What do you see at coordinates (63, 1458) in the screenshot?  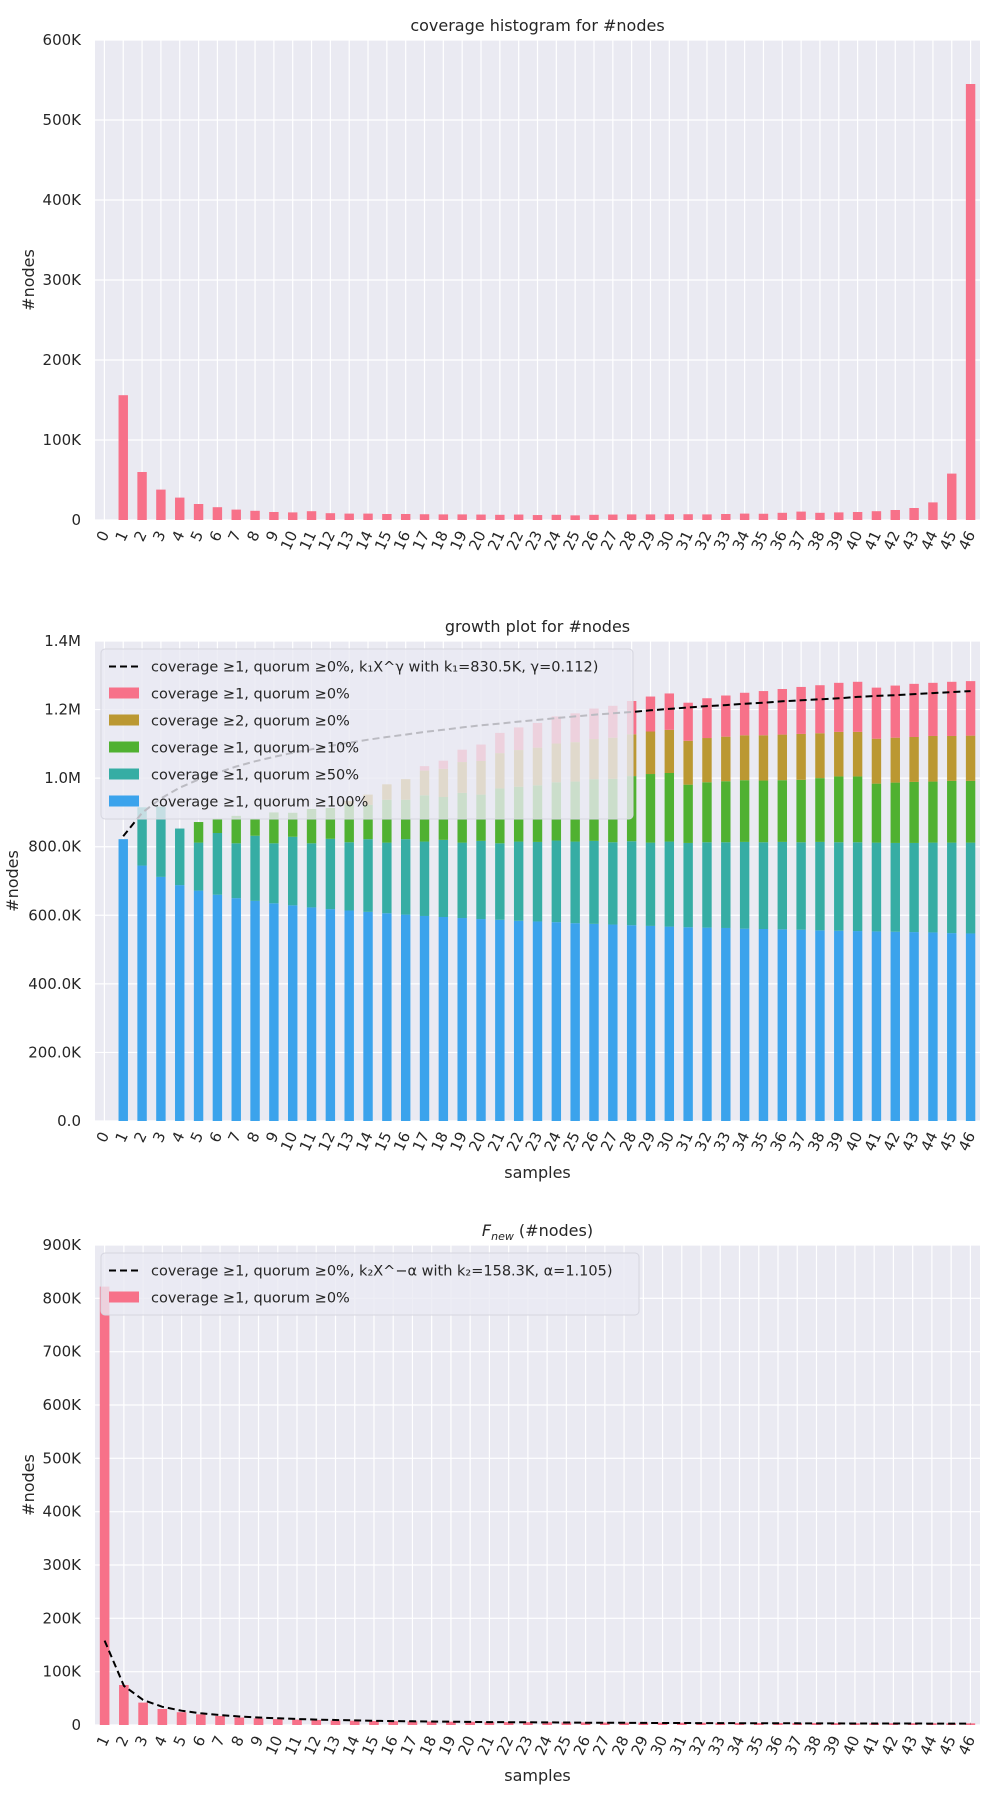 I see `y-tick-label: 500K` at bounding box center [63, 1458].